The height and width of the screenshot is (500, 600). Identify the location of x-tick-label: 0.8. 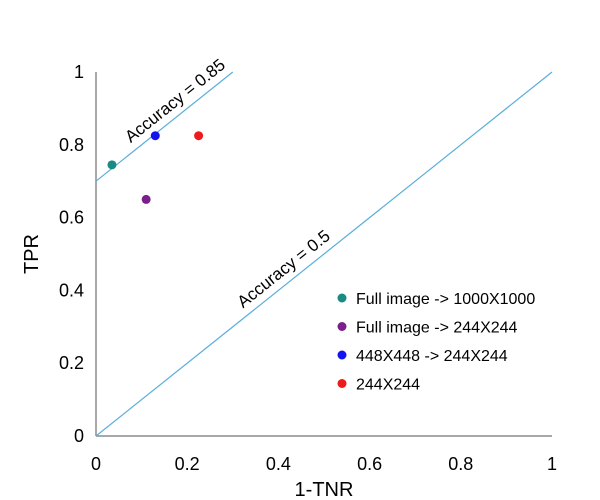
(460, 464).